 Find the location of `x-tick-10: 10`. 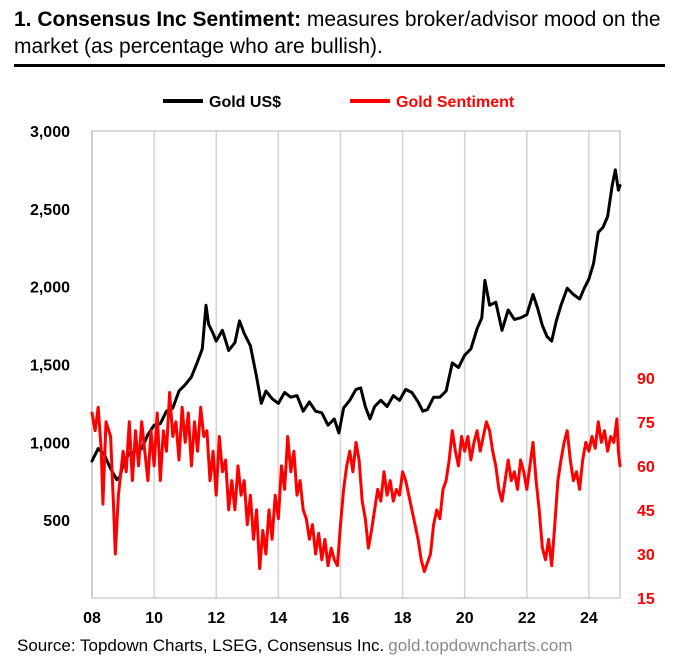

x-tick-10: 10 is located at coordinates (154, 618).